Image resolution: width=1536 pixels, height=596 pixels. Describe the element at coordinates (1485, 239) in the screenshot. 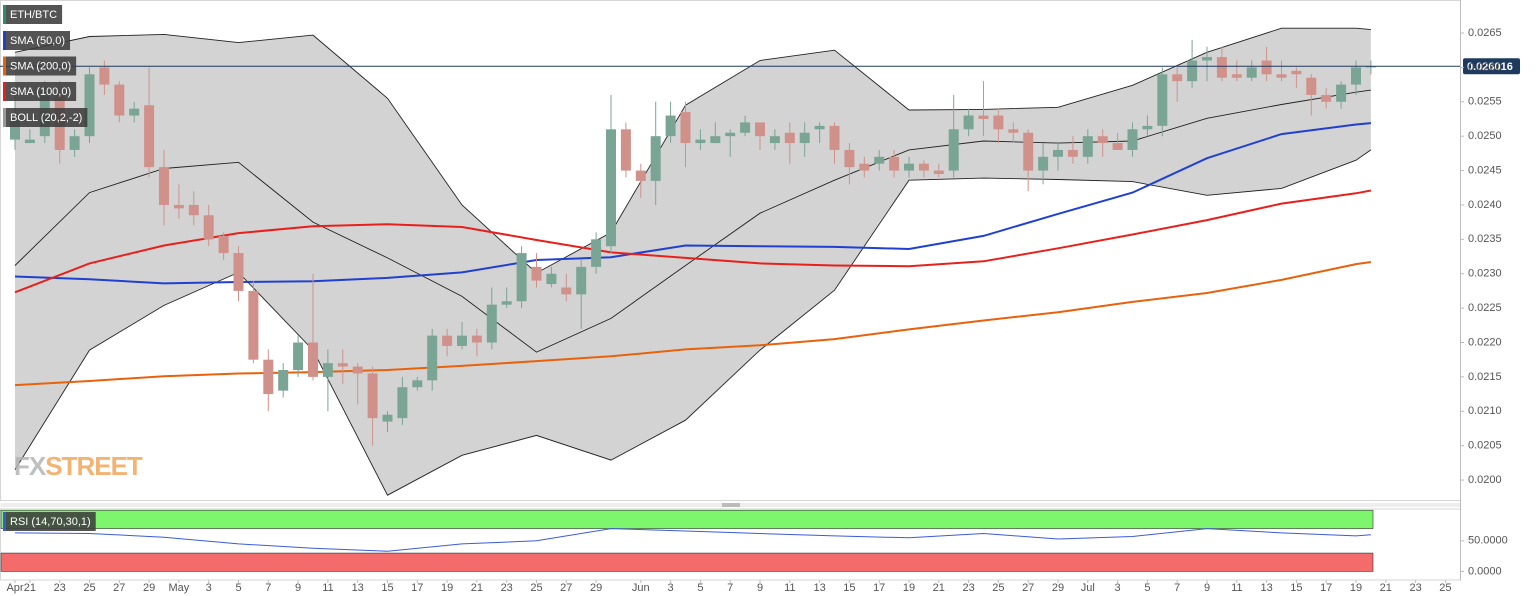

I see `y-tick-label: 0.0235` at that location.